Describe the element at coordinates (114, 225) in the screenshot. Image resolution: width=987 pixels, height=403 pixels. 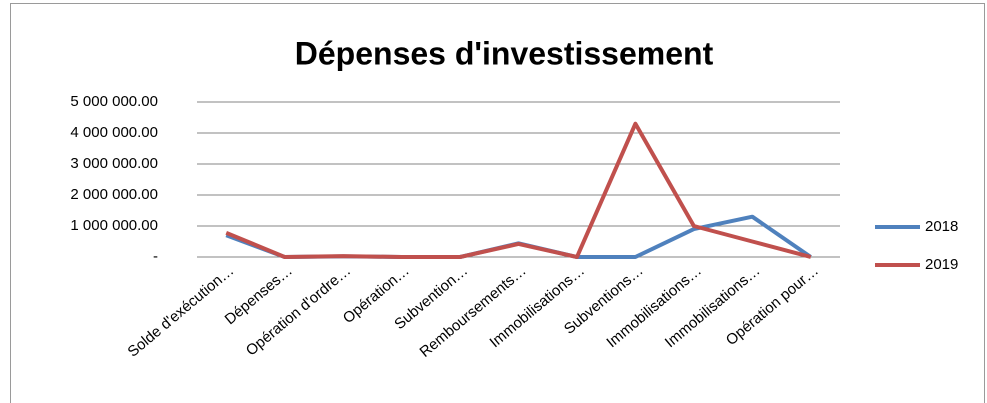
I see `y-tick-label: 1 000 000.00` at that location.